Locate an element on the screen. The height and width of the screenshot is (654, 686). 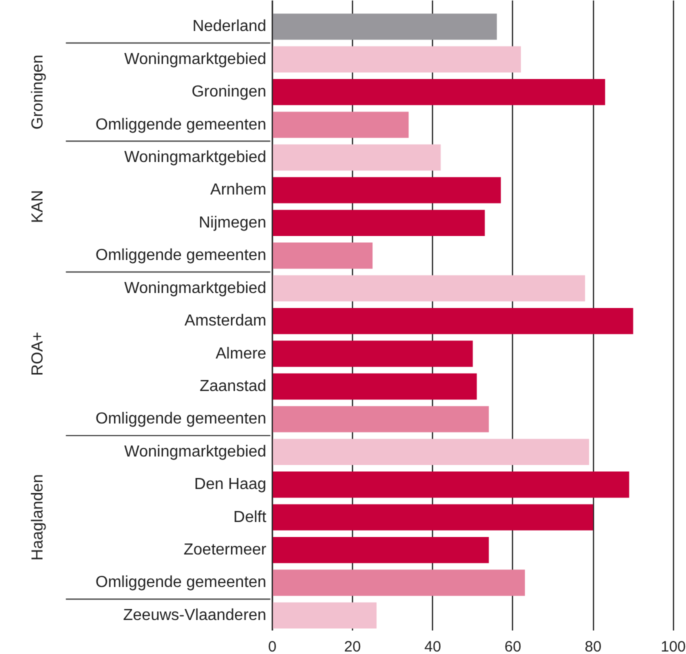
x-tick-label: 40 is located at coordinates (433, 646).